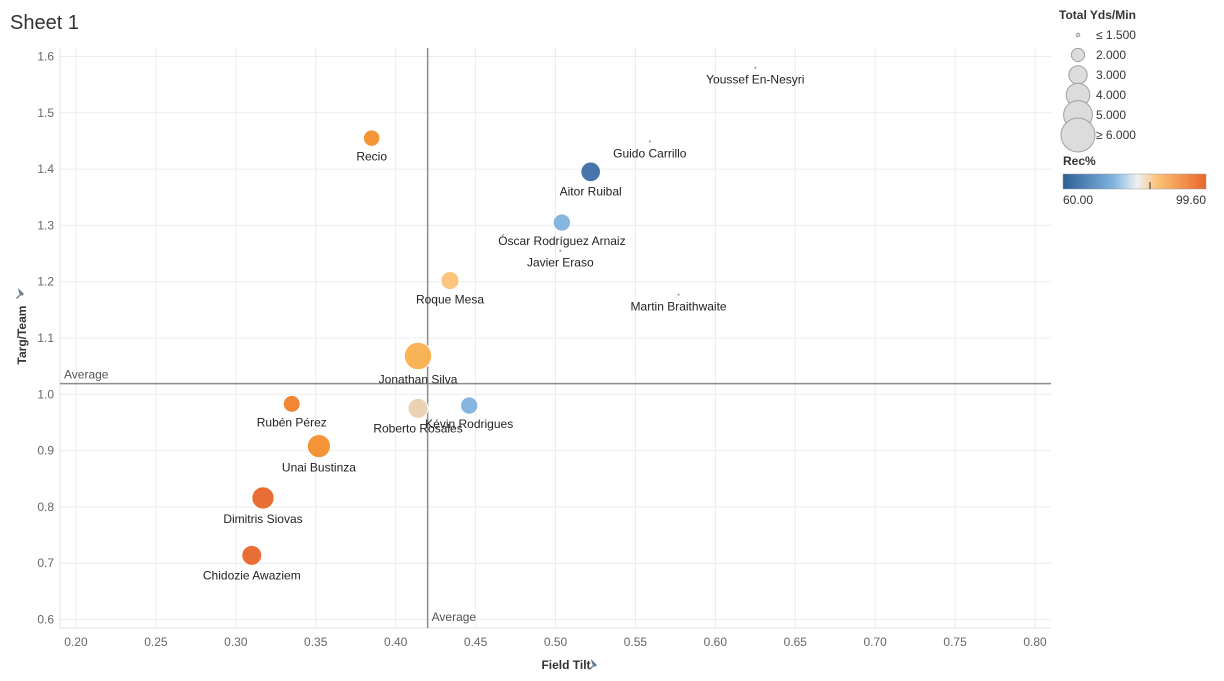 The image size is (1224, 681). I want to click on point-label: Dimitris Siovas, so click(262, 519).